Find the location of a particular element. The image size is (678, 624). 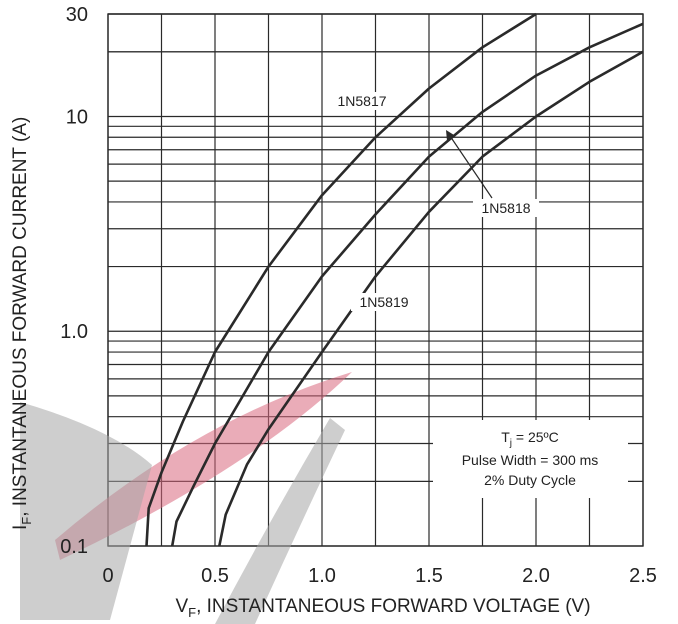

x-tick-label: 2.0 is located at coordinates (536, 576).